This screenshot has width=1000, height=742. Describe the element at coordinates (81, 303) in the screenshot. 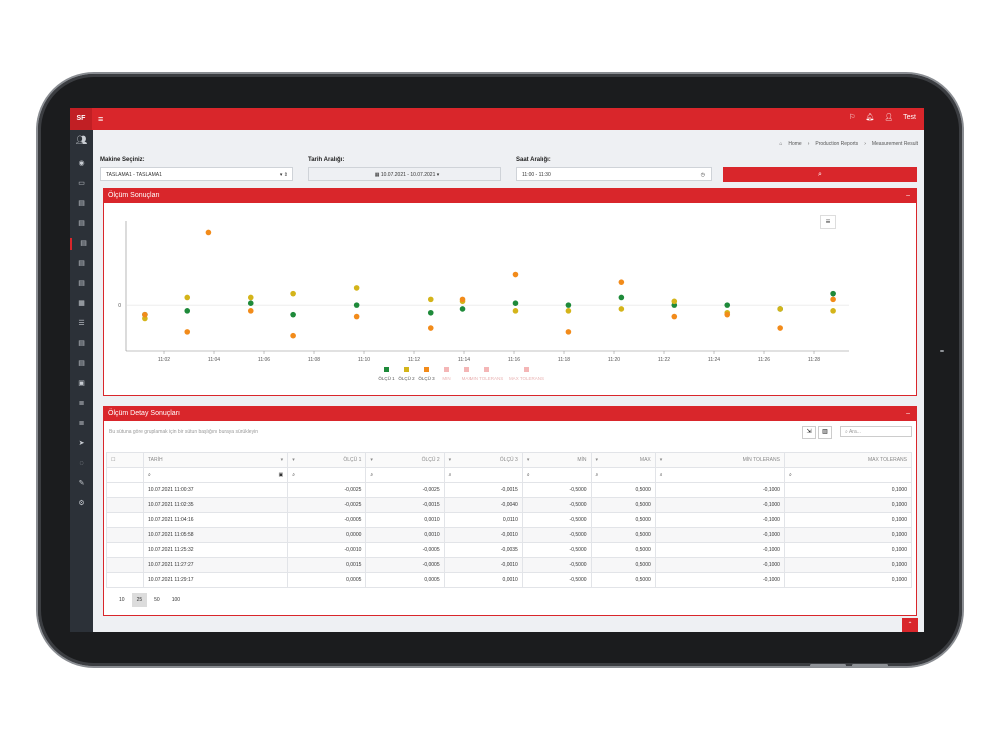

I see `table-icon: ▦` at that location.